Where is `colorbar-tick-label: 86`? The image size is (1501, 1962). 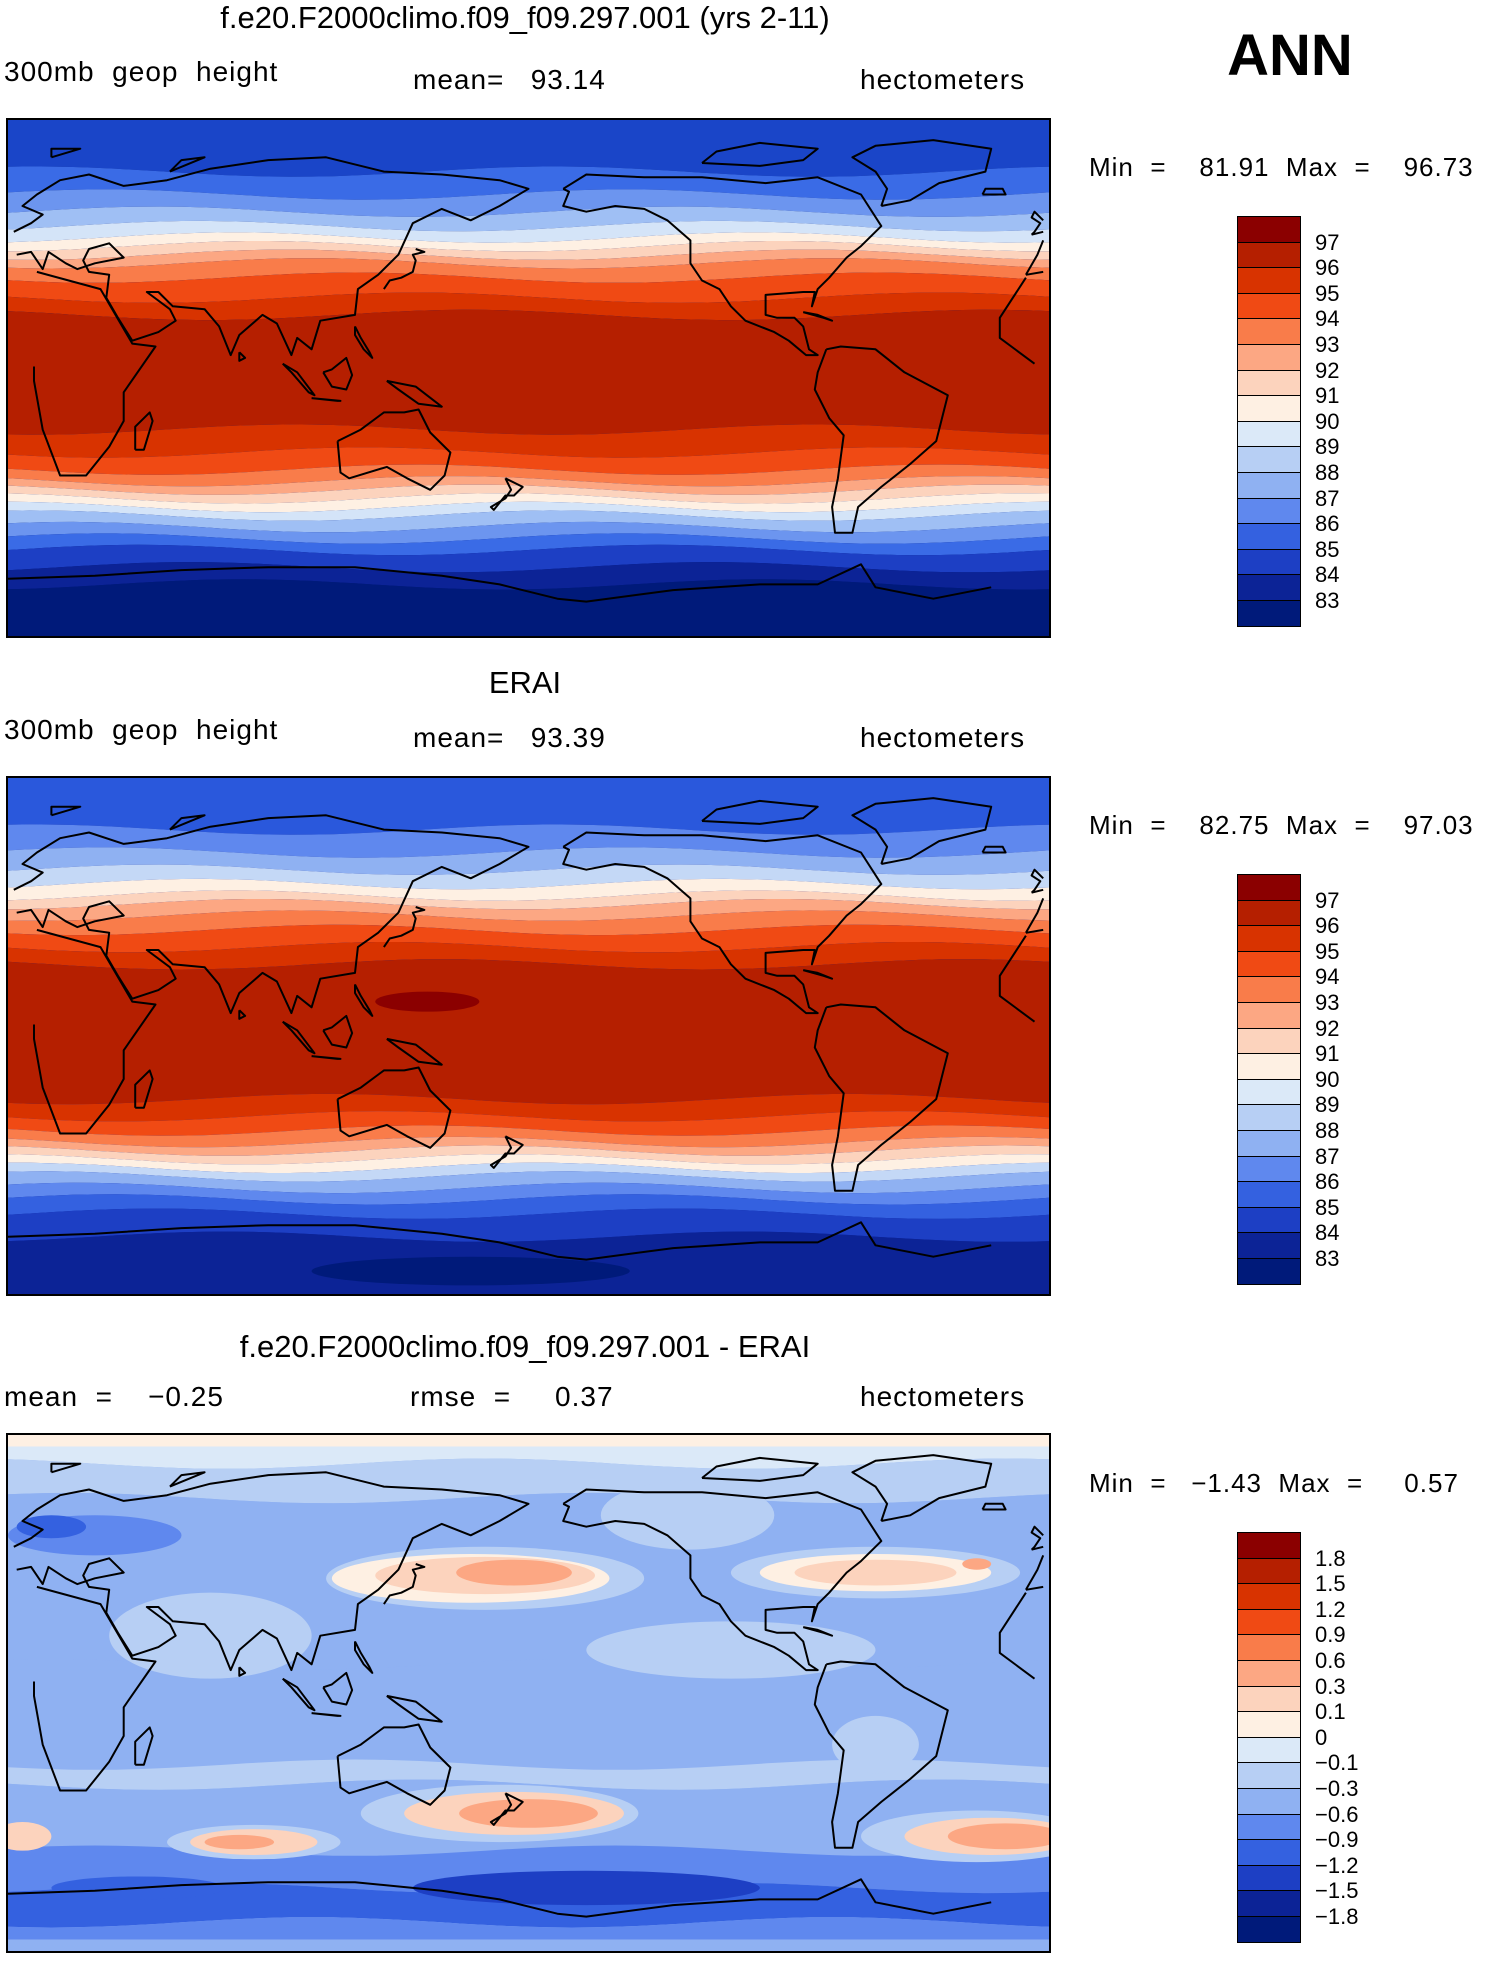 colorbar-tick-label: 86 is located at coordinates (1327, 1182).